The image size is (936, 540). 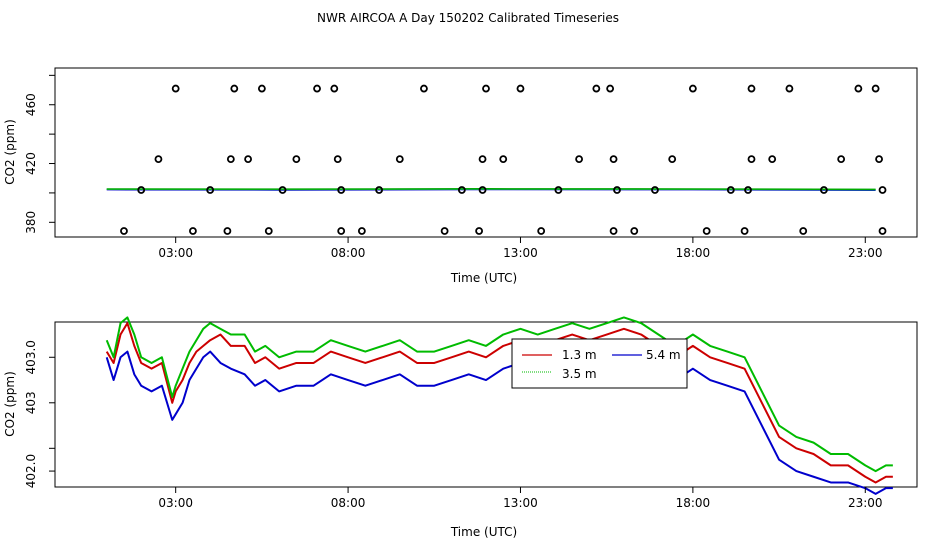 I want to click on y-tick-label: 403.0, so click(x=31, y=357).